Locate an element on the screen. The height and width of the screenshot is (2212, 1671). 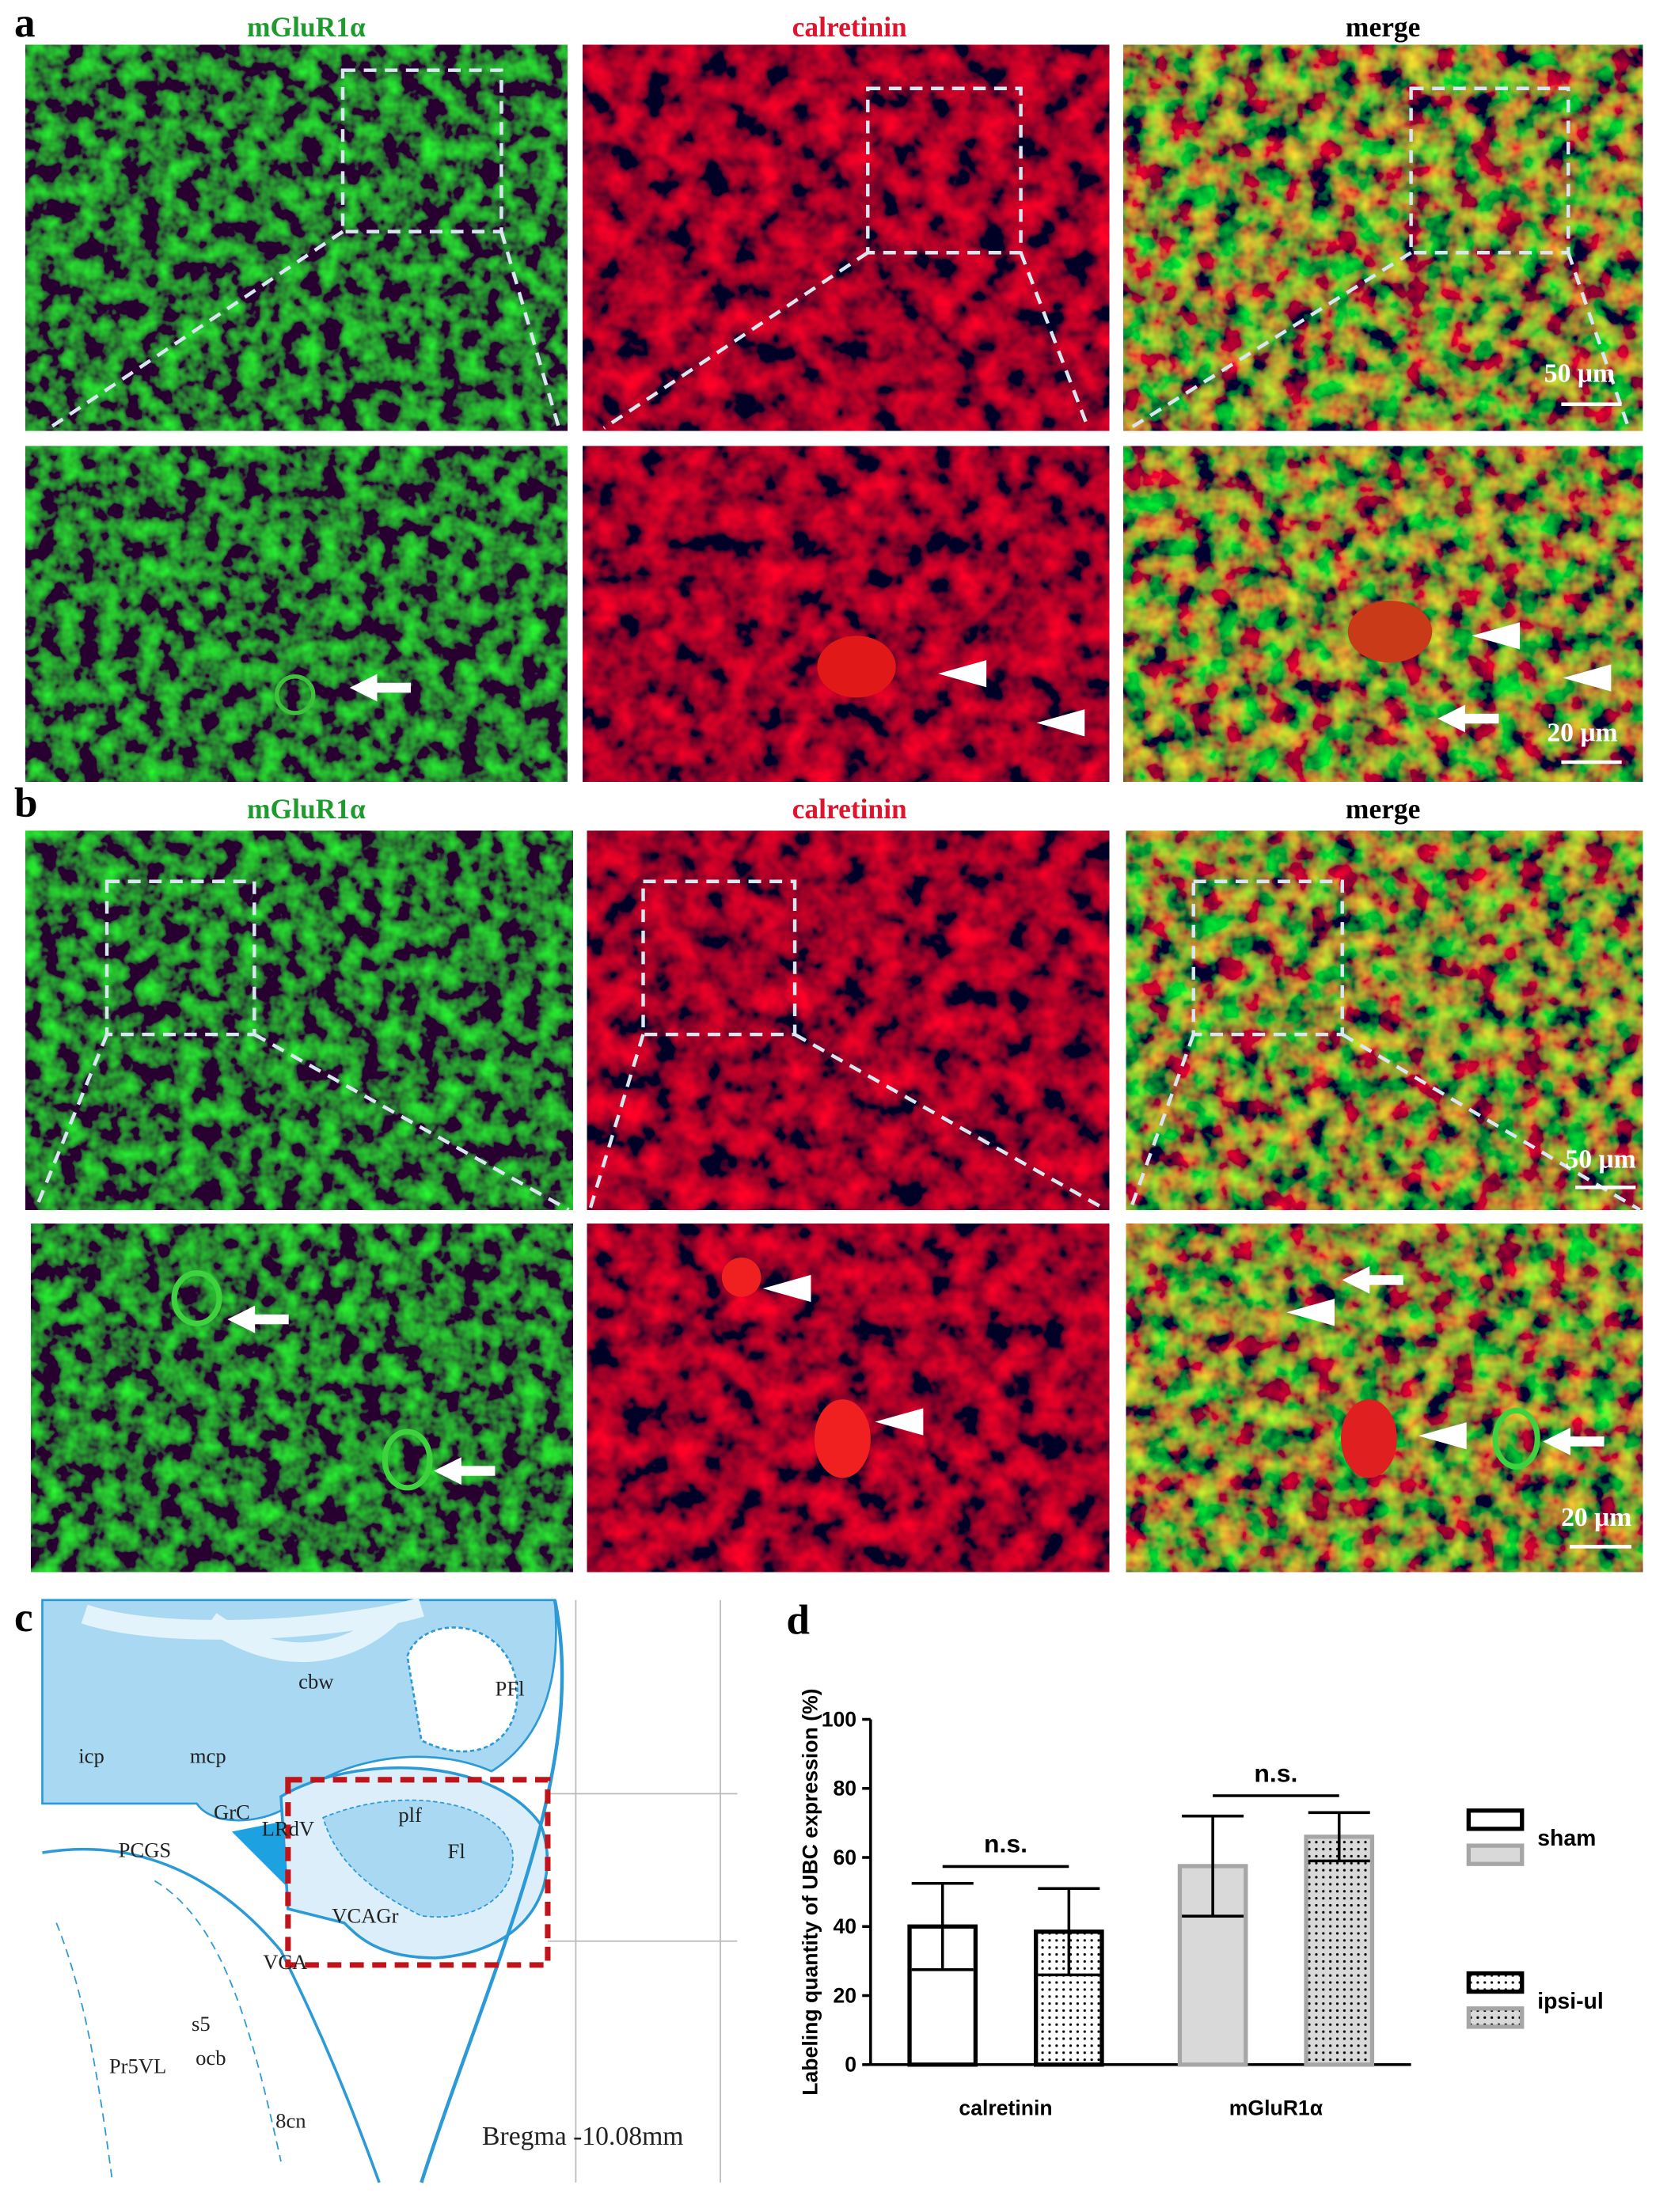
atlas-grid is located at coordinates (642, 1891).